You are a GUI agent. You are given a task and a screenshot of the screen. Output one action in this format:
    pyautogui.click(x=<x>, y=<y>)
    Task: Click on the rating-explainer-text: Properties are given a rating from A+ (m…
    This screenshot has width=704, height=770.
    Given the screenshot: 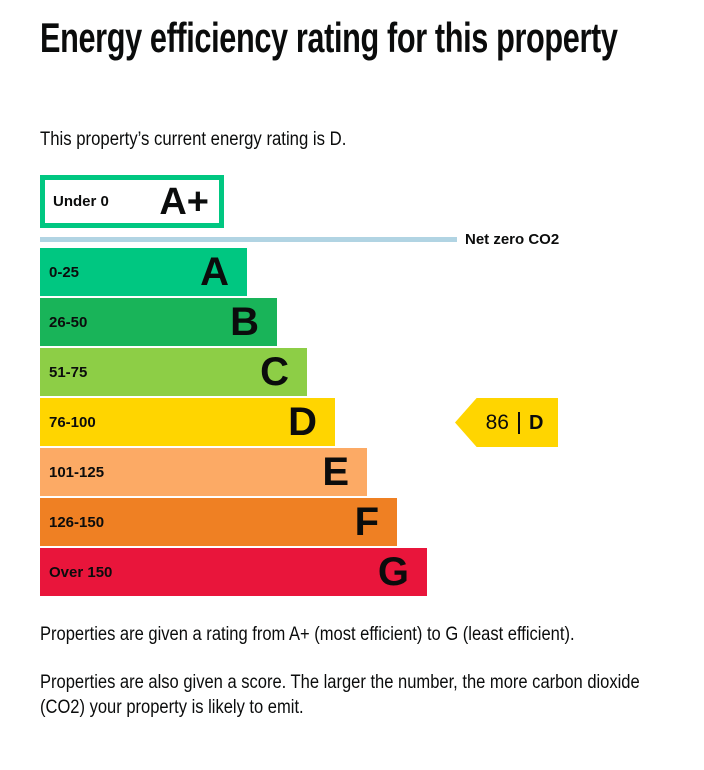 What is the action you would take?
    pyautogui.click(x=307, y=634)
    